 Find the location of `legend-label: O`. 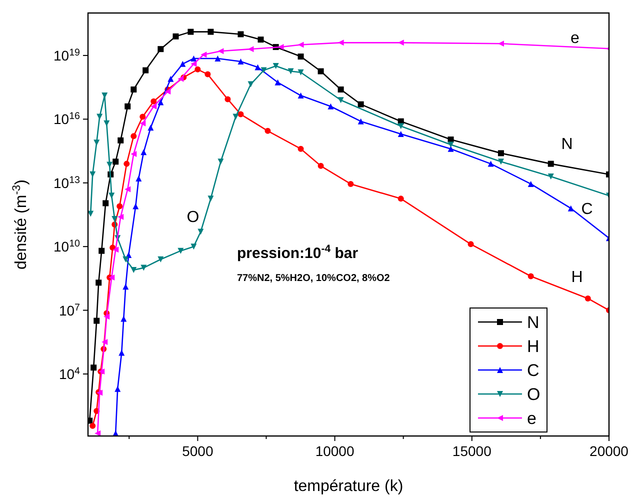

legend-label: O is located at coordinates (533, 394).